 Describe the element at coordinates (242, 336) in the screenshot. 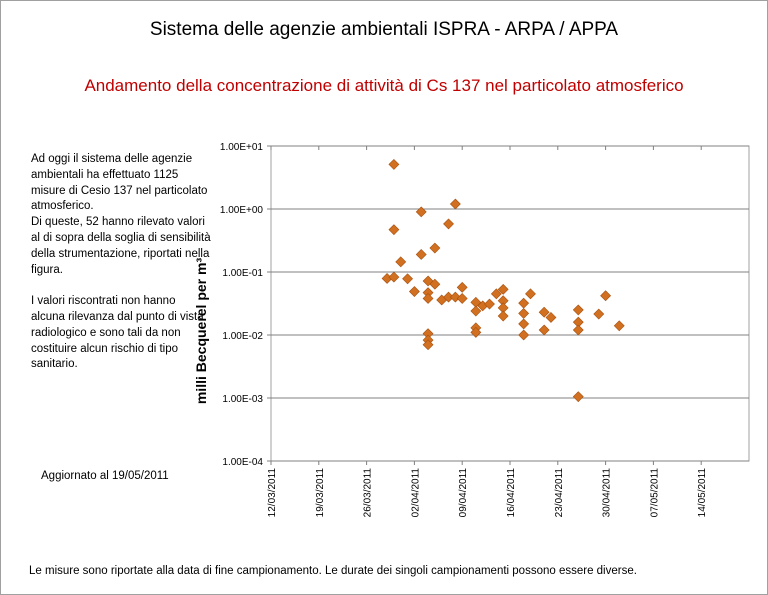

I see `y-tick-label: 1.00E-02` at that location.